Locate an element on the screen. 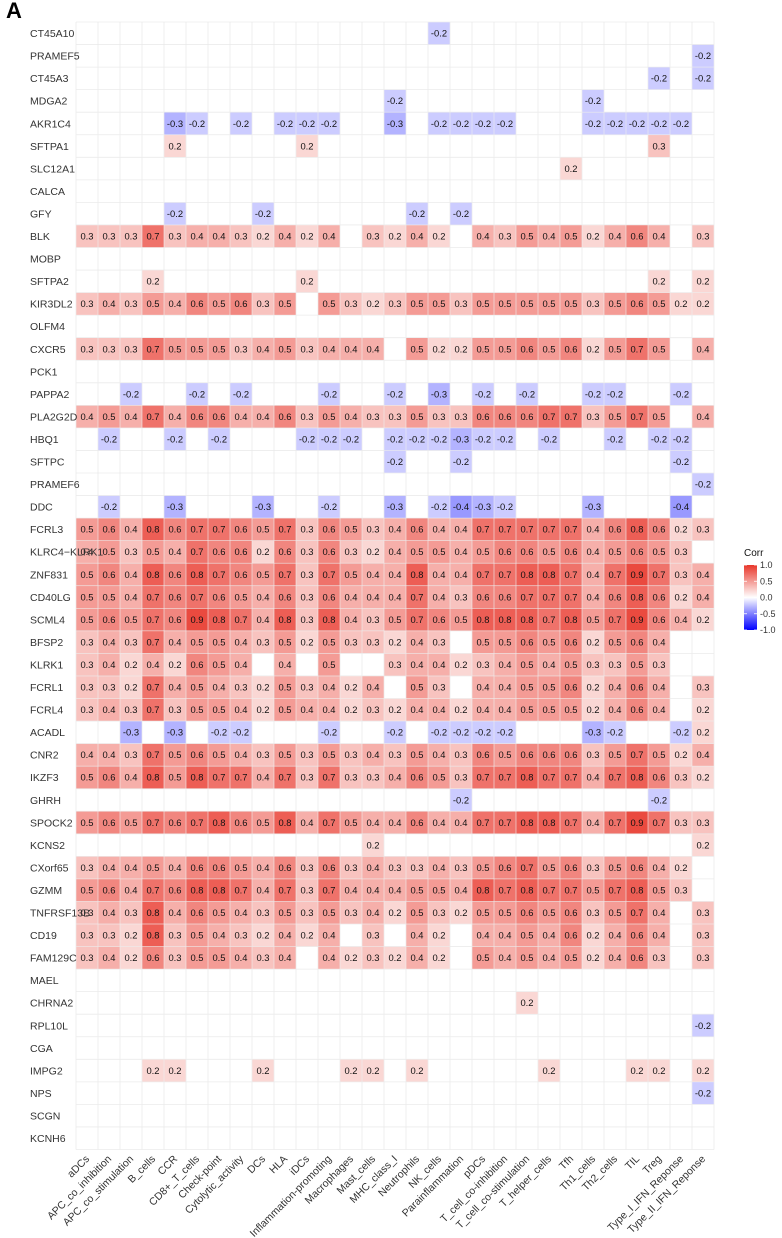 Image resolution: width=782 pixels, height=1238 pixels. legend-tick-label: 1.0 is located at coordinates (766, 565).